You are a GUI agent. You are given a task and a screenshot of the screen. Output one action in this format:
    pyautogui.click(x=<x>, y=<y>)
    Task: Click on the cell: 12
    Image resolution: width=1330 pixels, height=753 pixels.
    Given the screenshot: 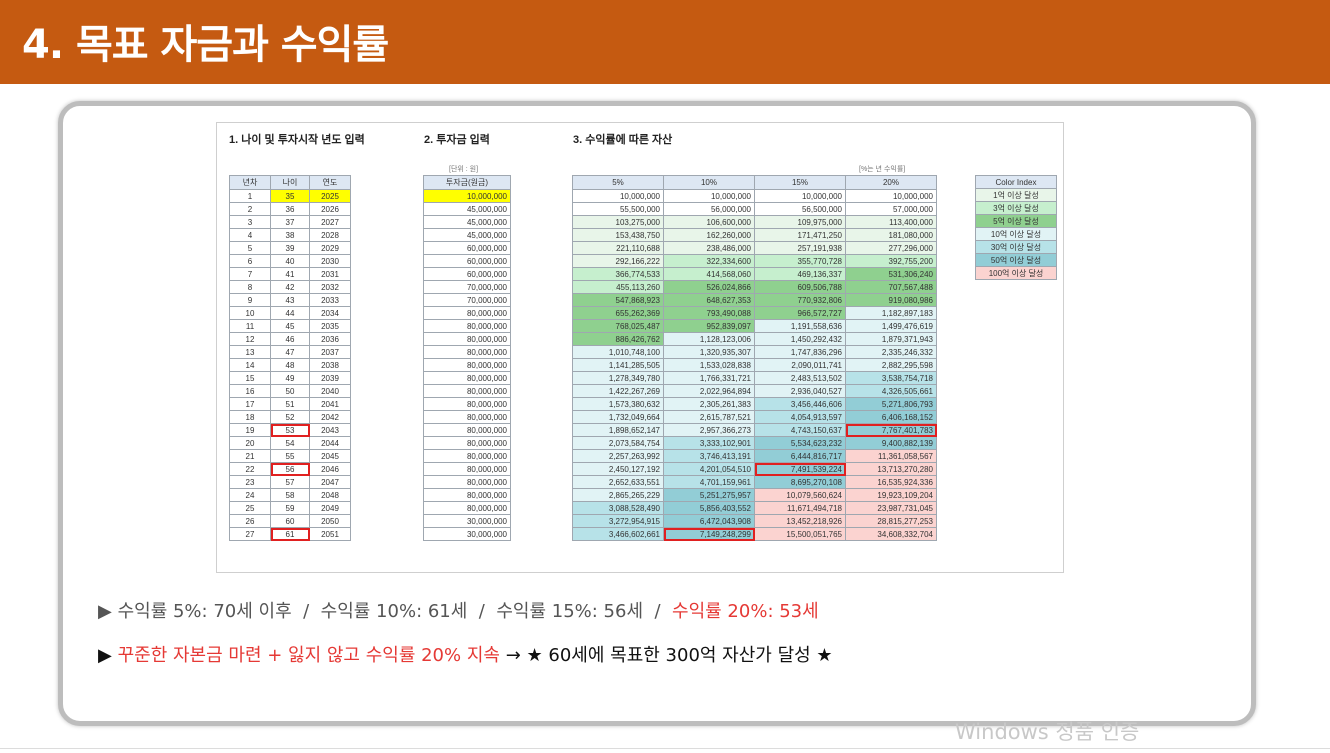 What is the action you would take?
    pyautogui.click(x=250, y=339)
    